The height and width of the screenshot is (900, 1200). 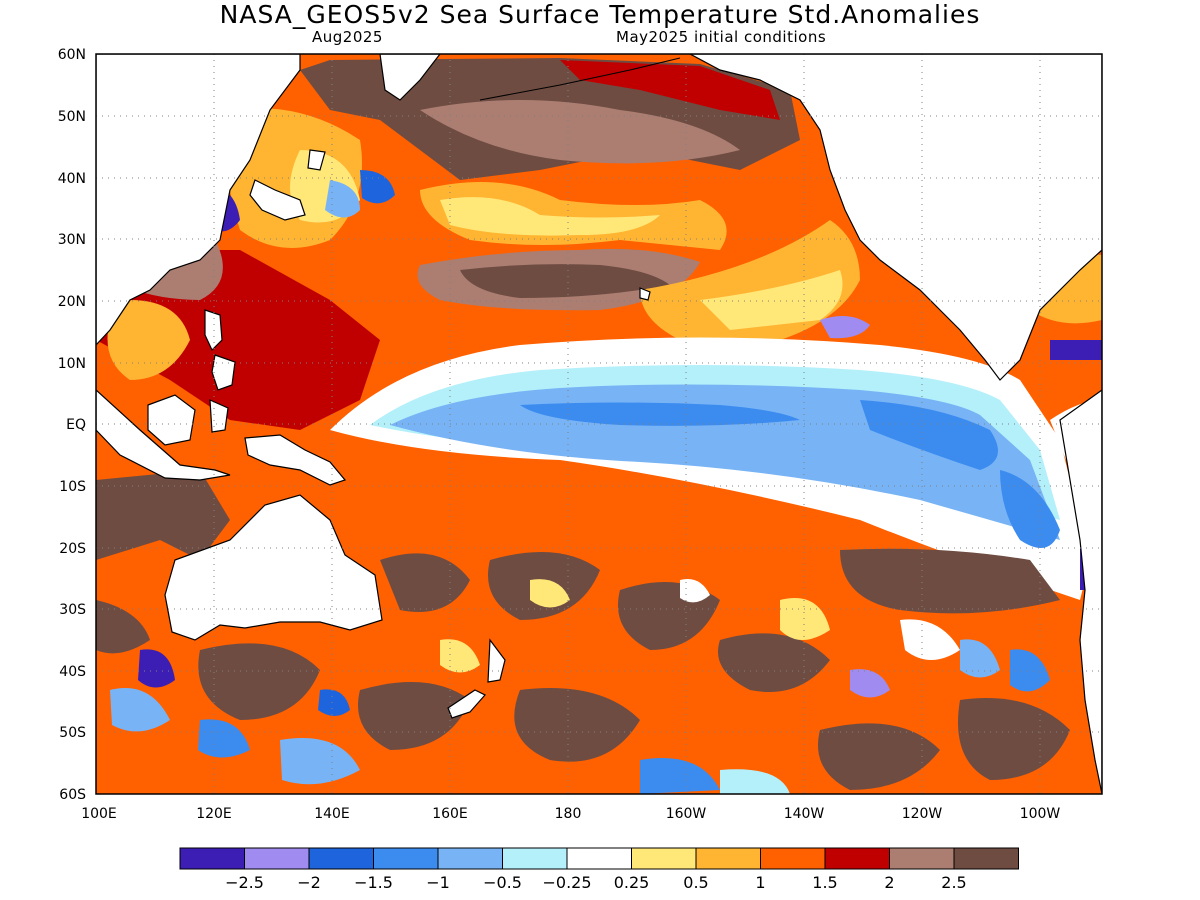 What do you see at coordinates (922, 814) in the screenshot?
I see `lon-tick-label: 120W` at bounding box center [922, 814].